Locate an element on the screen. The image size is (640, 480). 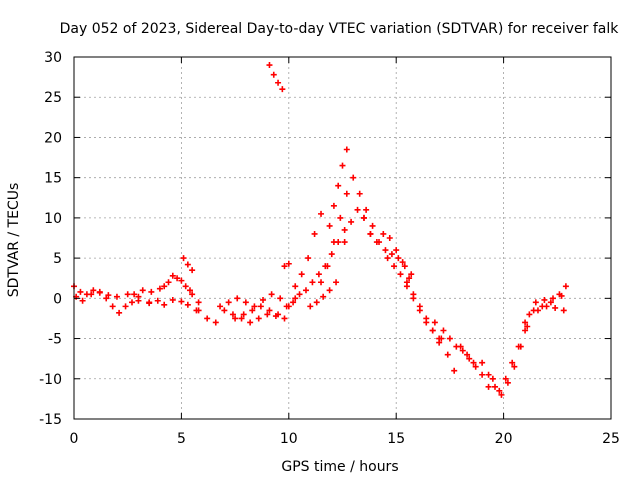
y-tick-label: -10 is located at coordinates (50, 380).